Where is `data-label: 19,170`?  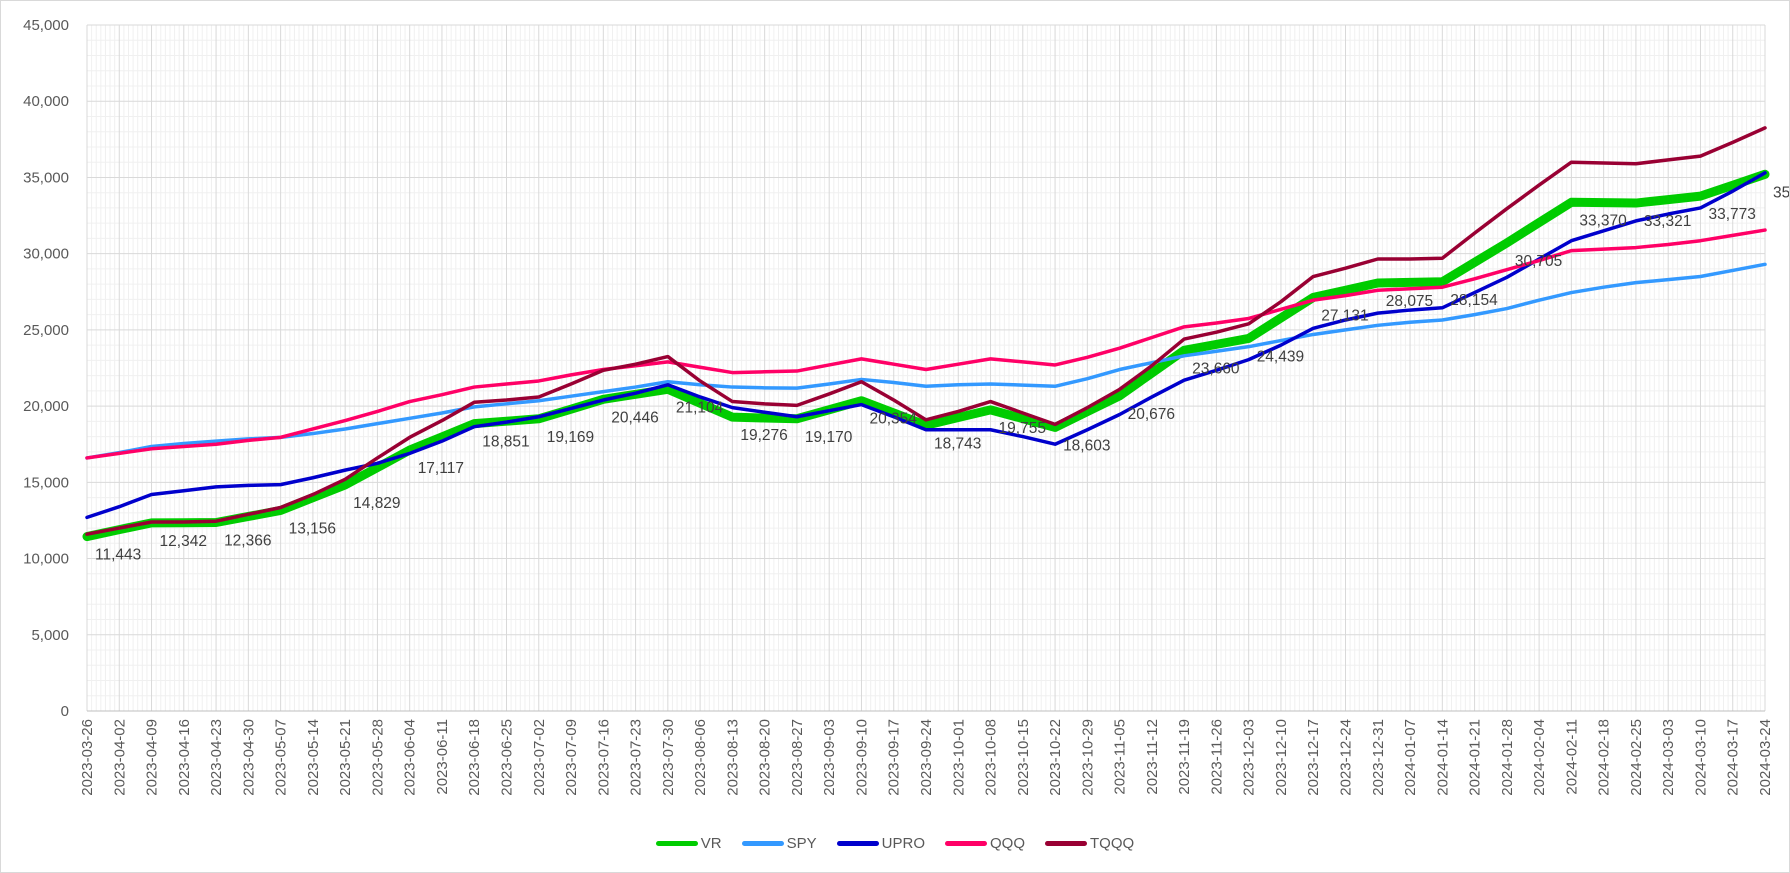 data-label: 19,170 is located at coordinates (829, 437).